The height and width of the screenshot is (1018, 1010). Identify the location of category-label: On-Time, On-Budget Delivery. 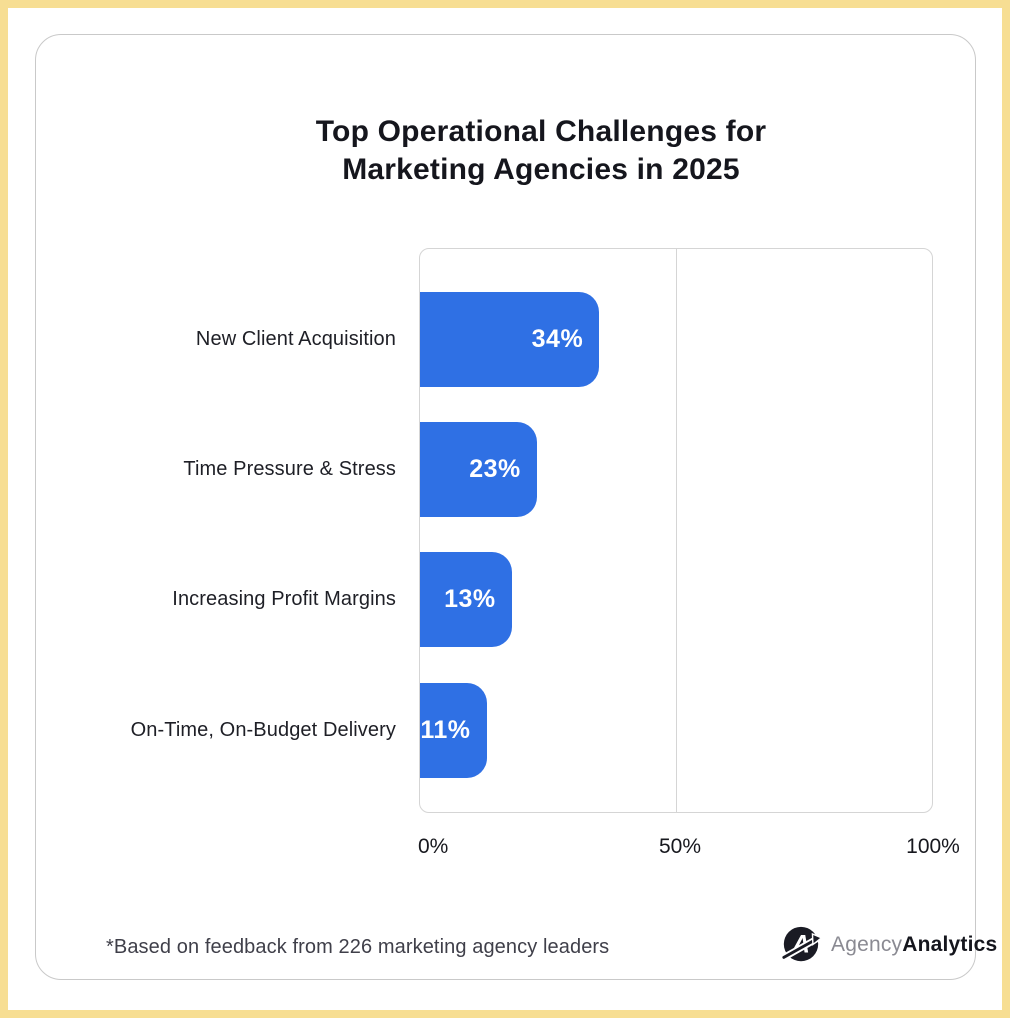
(263, 730).